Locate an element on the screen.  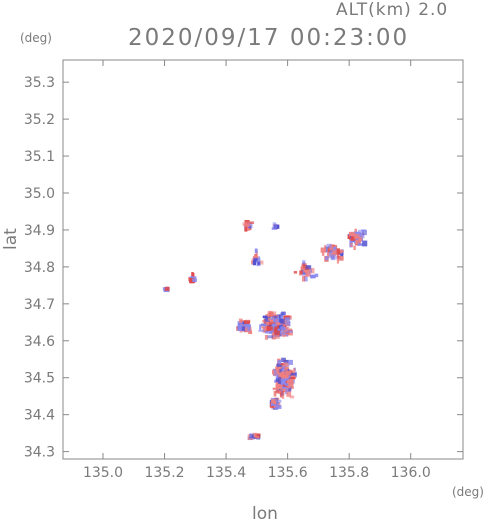
x-tick-label: 135.6 is located at coordinates (288, 473).